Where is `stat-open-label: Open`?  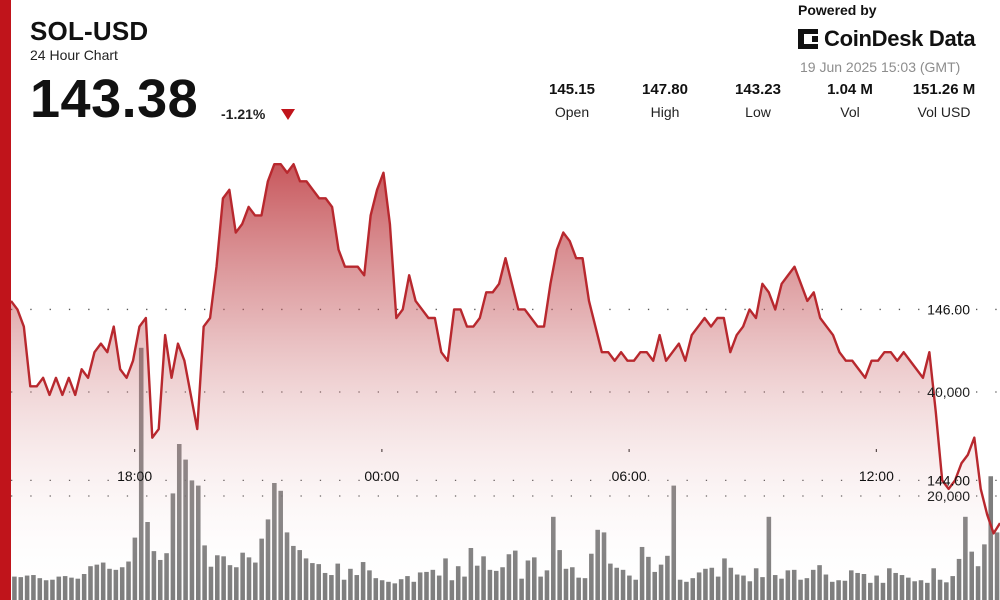 stat-open-label: Open is located at coordinates (572, 112).